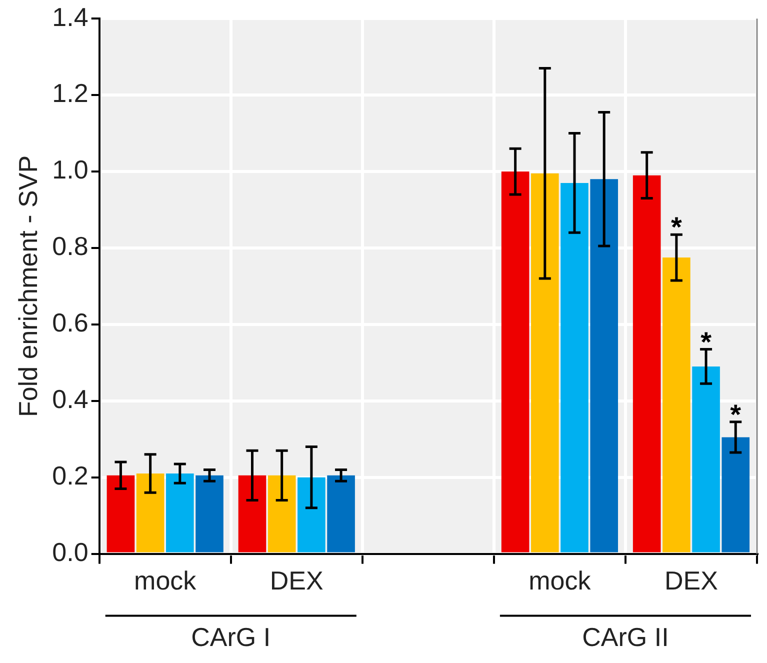 Image resolution: width=767 pixels, height=663 pixels. Describe the element at coordinates (70, 551) in the screenshot. I see `y-tick-label: 0.0` at that location.